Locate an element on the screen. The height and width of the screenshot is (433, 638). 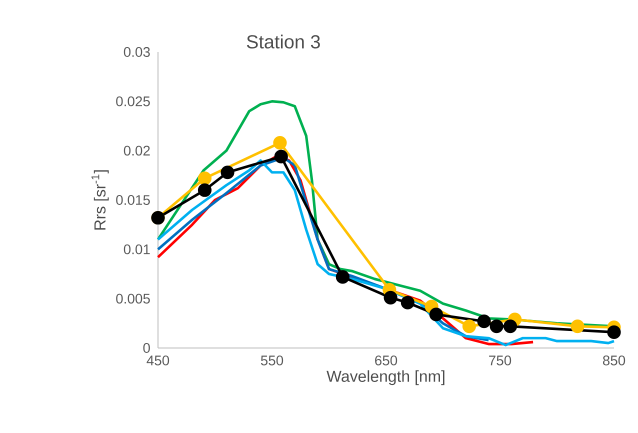
y-tick-label: 0.005 is located at coordinates (133, 299).